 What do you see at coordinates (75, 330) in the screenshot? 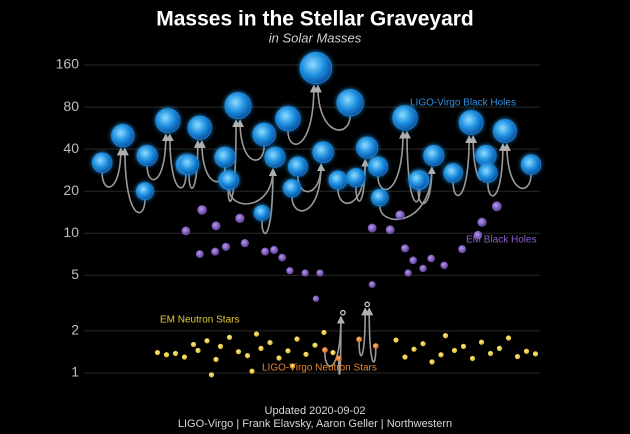
I see `y-tick-label: 2` at bounding box center [75, 330].